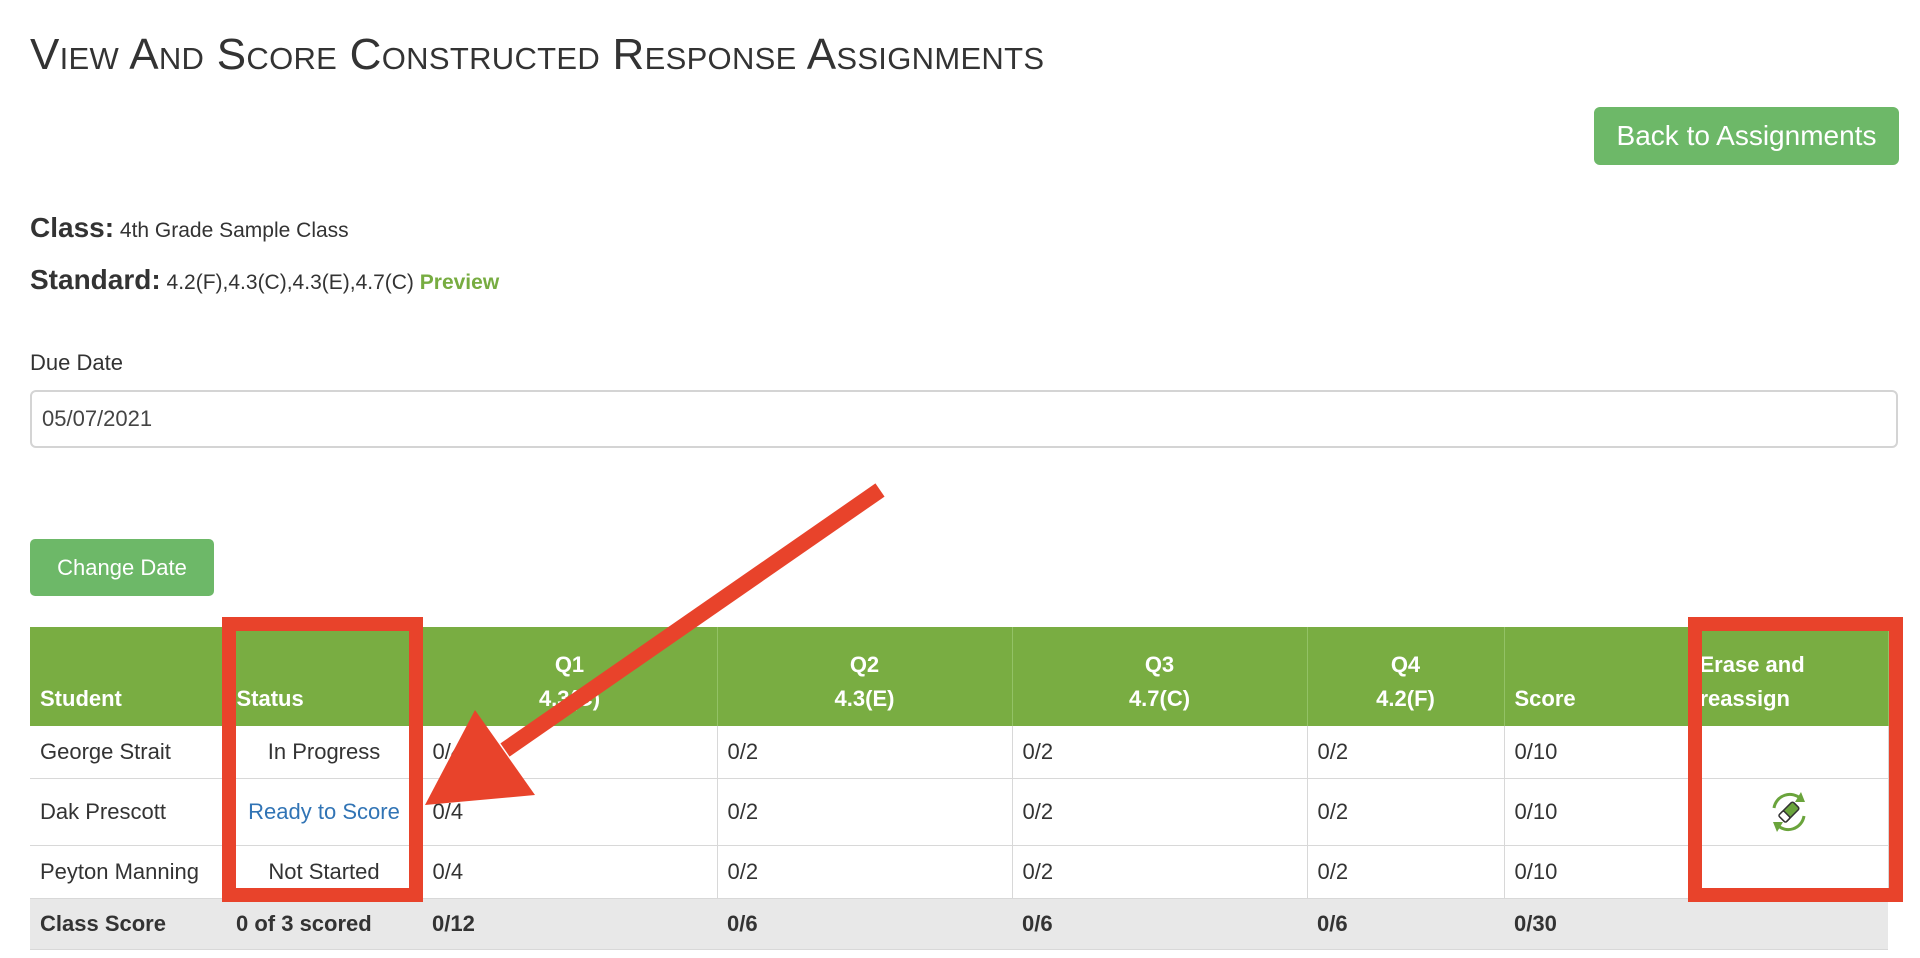  What do you see at coordinates (128, 812) in the screenshot?
I see `student-name: Dak Prescott` at bounding box center [128, 812].